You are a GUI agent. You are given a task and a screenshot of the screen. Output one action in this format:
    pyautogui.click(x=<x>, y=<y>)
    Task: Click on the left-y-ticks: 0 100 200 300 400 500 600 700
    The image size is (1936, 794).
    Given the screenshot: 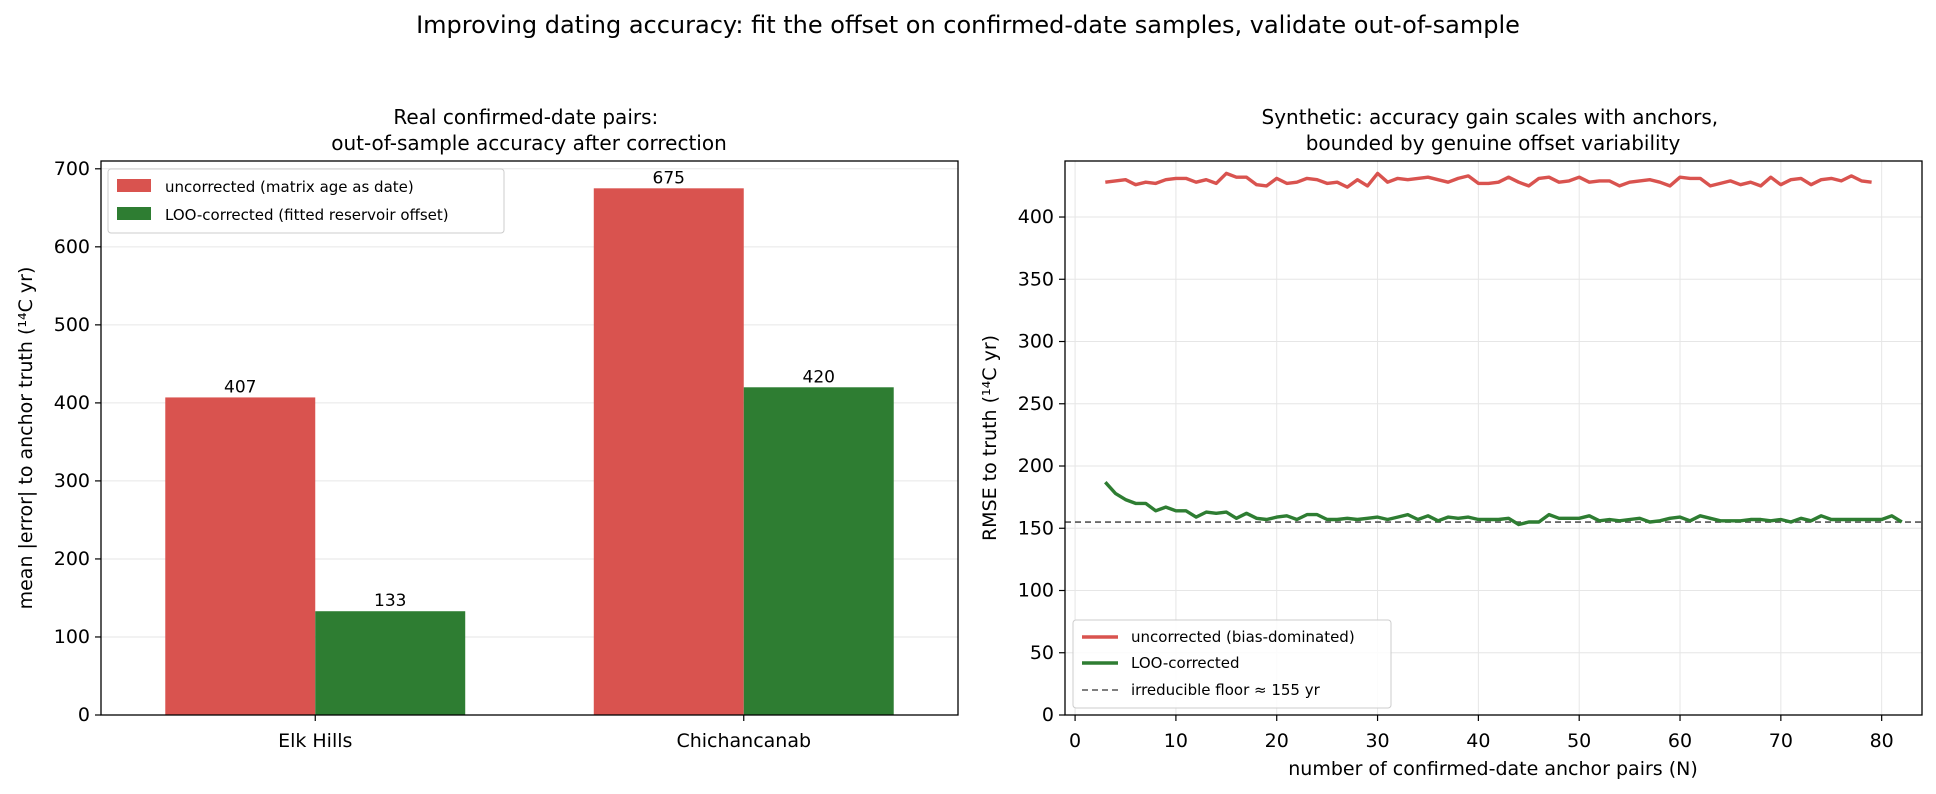 What is the action you would take?
    pyautogui.click(x=77, y=442)
    